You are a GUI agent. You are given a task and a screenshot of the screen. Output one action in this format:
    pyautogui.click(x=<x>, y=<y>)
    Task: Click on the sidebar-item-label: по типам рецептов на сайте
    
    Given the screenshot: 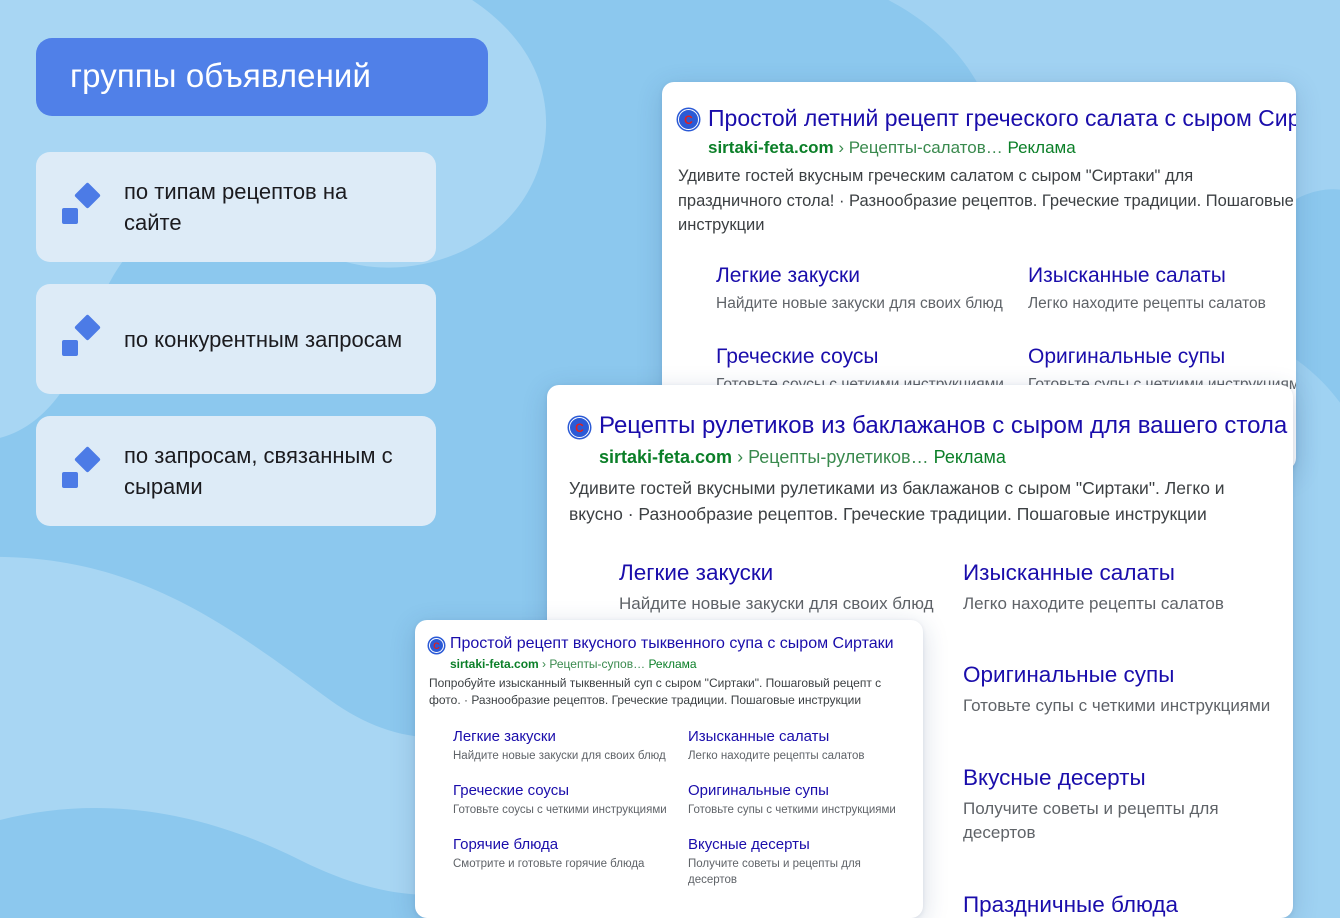 What is the action you would take?
    pyautogui.click(x=236, y=207)
    